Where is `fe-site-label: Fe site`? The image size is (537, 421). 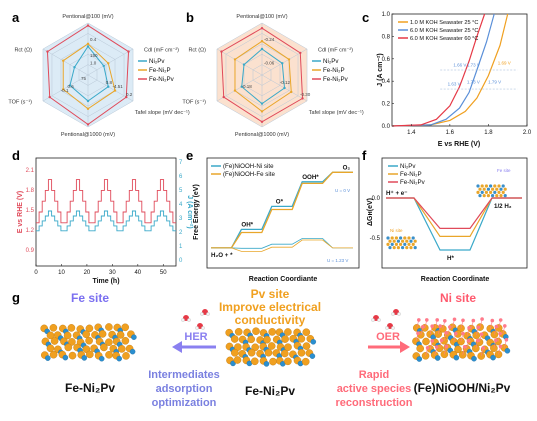 fe-site-label: Fe site is located at coordinates (90, 298).